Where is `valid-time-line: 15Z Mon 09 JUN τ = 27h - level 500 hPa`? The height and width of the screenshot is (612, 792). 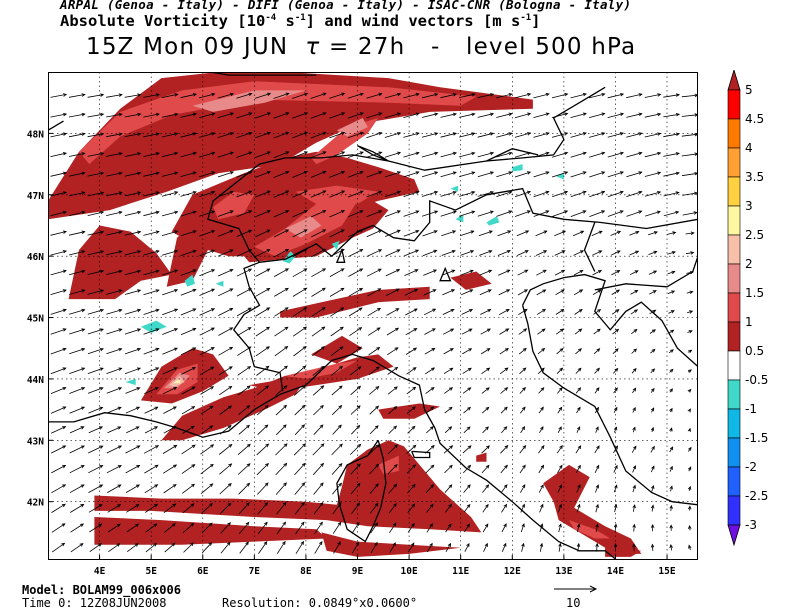
valid-time-line: 15Z Mon 09 JUN τ = 27h - level 500 hPa is located at coordinates (361, 47).